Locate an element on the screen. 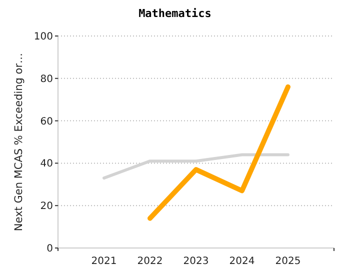 The image size is (350, 280). y-tick-label: 80 is located at coordinates (46, 79).